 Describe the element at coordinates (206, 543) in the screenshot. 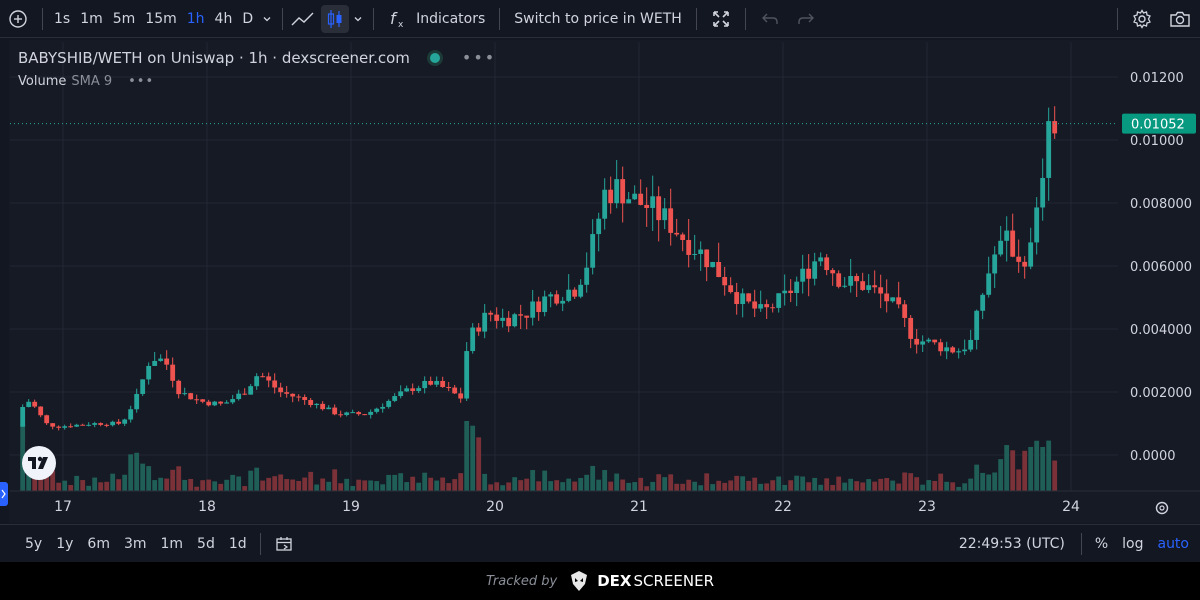

I see `range-5d: 5d` at that location.